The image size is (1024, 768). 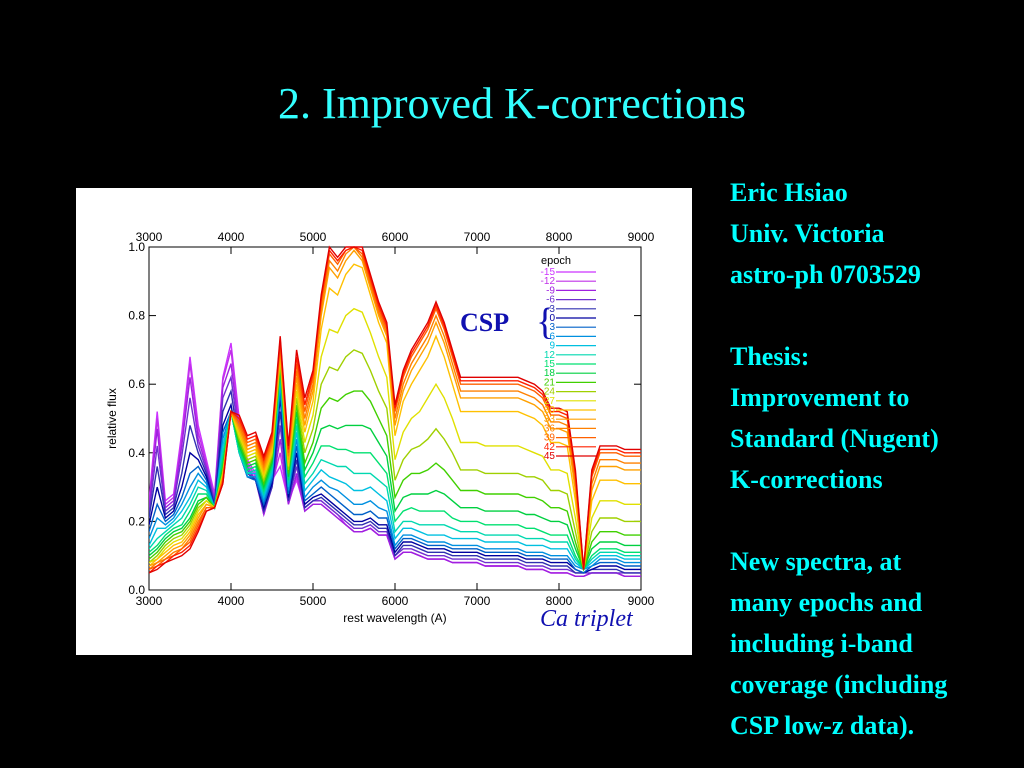 What do you see at coordinates (548, 281) in the screenshot?
I see `legend-entry: -12` at bounding box center [548, 281].